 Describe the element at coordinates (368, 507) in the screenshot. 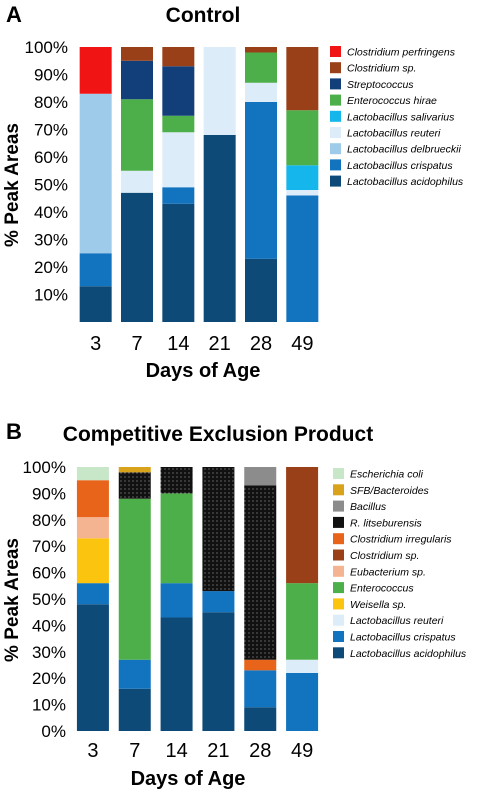

I see `legend-label: Bacillus` at that location.